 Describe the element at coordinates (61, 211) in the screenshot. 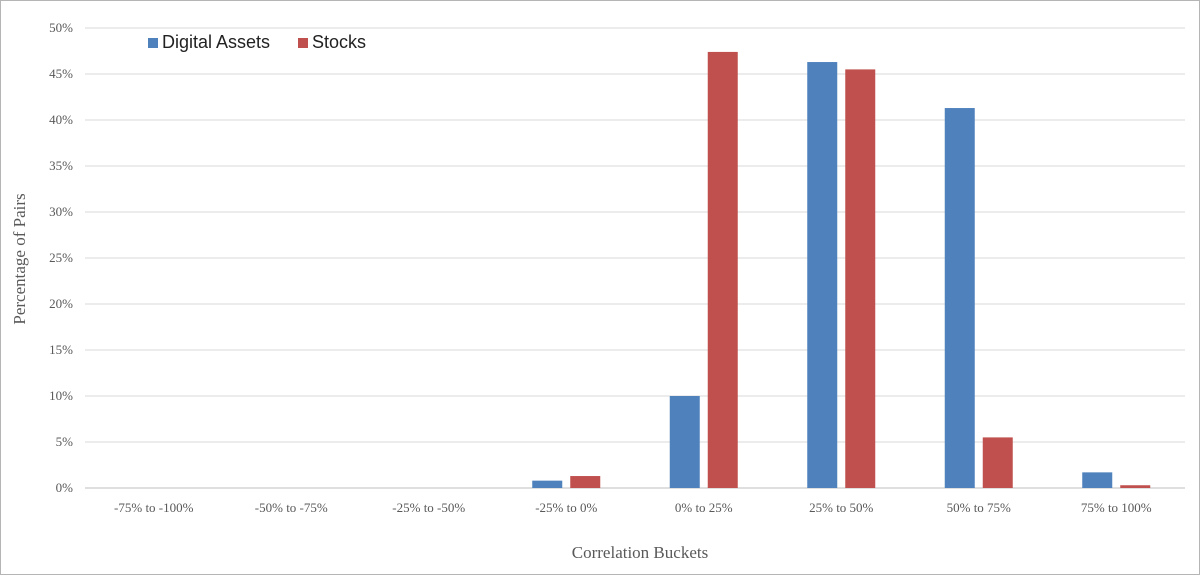

I see `y-tick-label: 30%` at that location.